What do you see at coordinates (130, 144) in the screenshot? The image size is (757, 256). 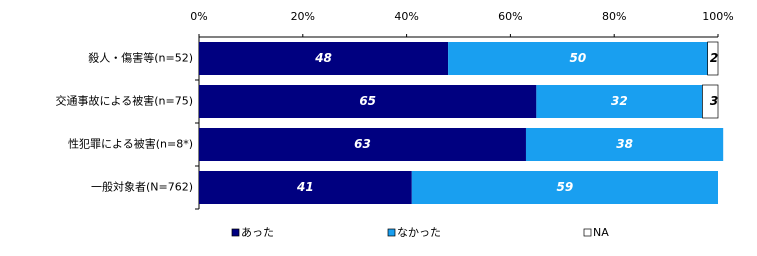 I see `y-tick-label: 性犯罪による被害(n=8*)` at bounding box center [130, 144].